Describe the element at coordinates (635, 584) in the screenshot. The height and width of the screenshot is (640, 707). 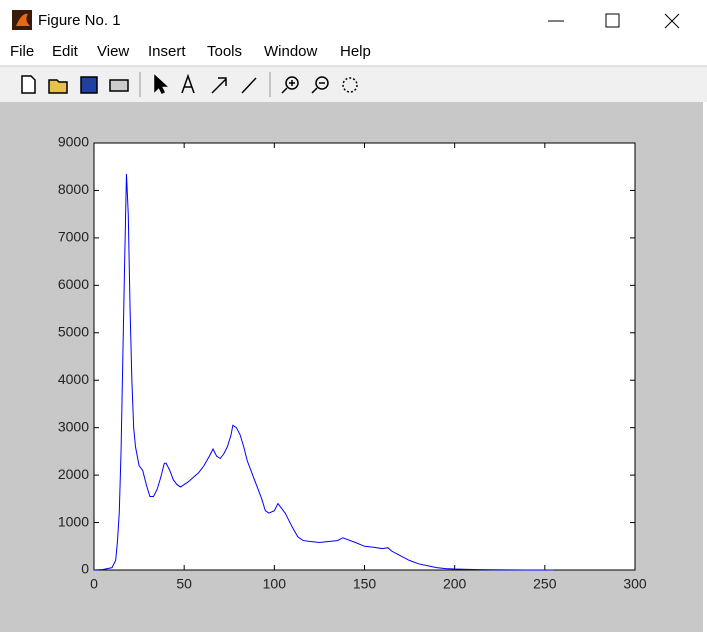
I see `x-tick-label: 300` at that location.